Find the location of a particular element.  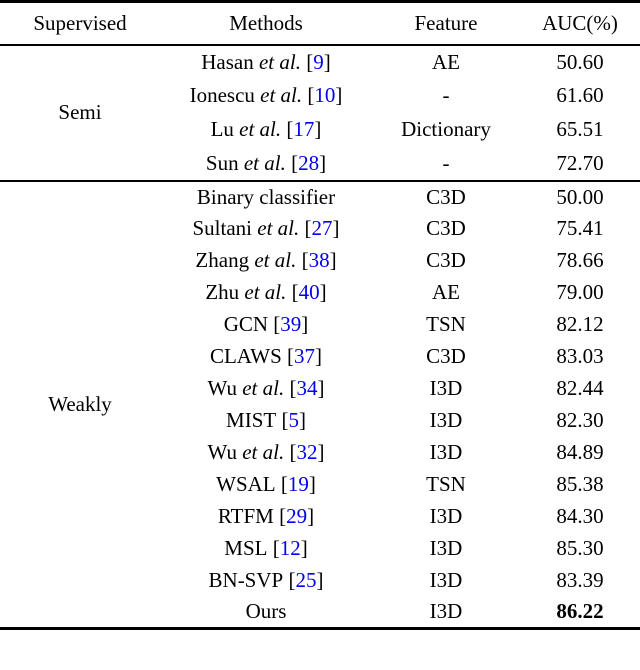

citation-link: [40] is located at coordinates (306, 292).